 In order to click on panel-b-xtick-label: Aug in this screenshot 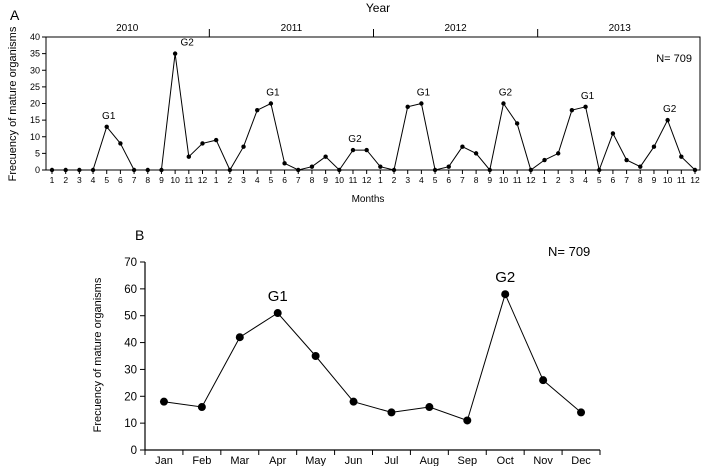, I will do `click(430, 460)`.